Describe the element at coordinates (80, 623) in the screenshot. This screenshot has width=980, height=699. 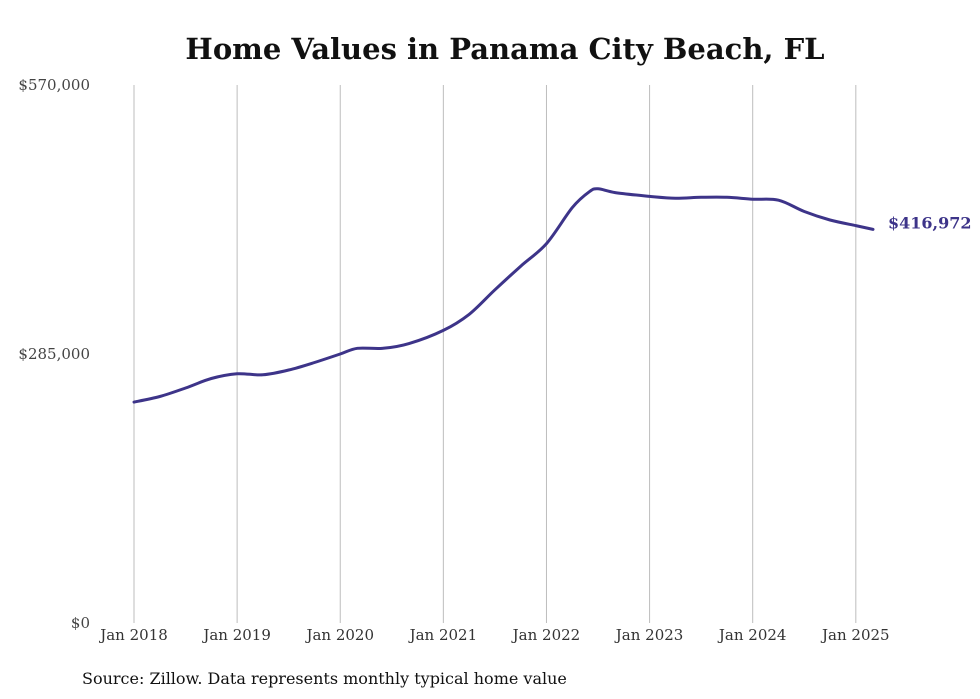
I see `y-tick-label: $0` at that location.